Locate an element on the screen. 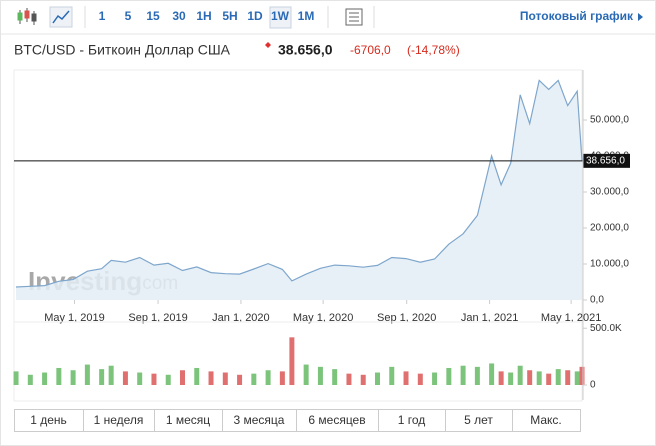 The width and height of the screenshot is (656, 446). range-button is located at coordinates (546, 420).